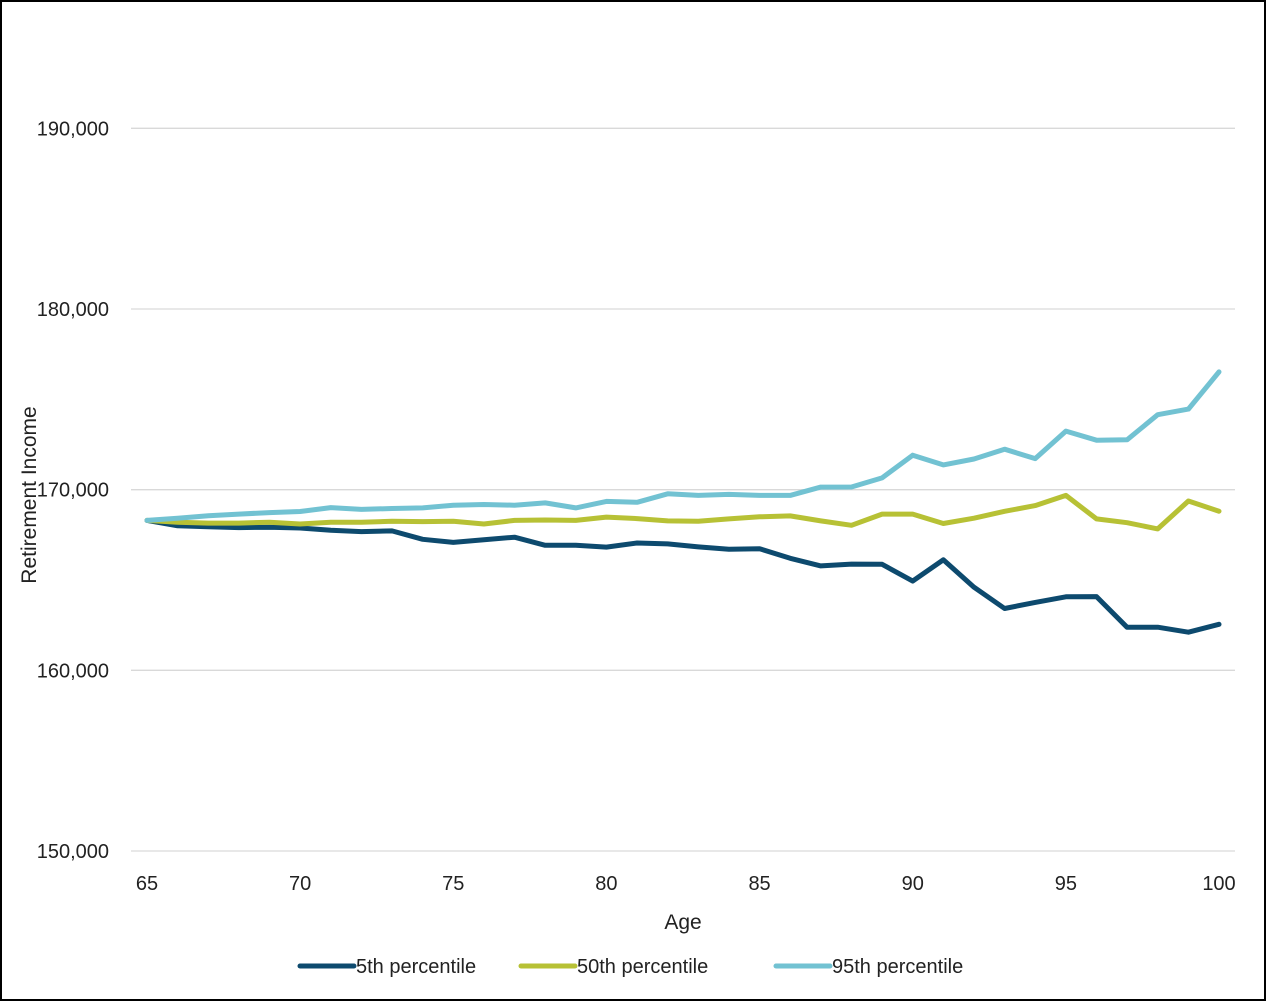 The width and height of the screenshot is (1266, 1001). Describe the element at coordinates (73, 310) in the screenshot. I see `y-tick-label: 180,000` at that location.